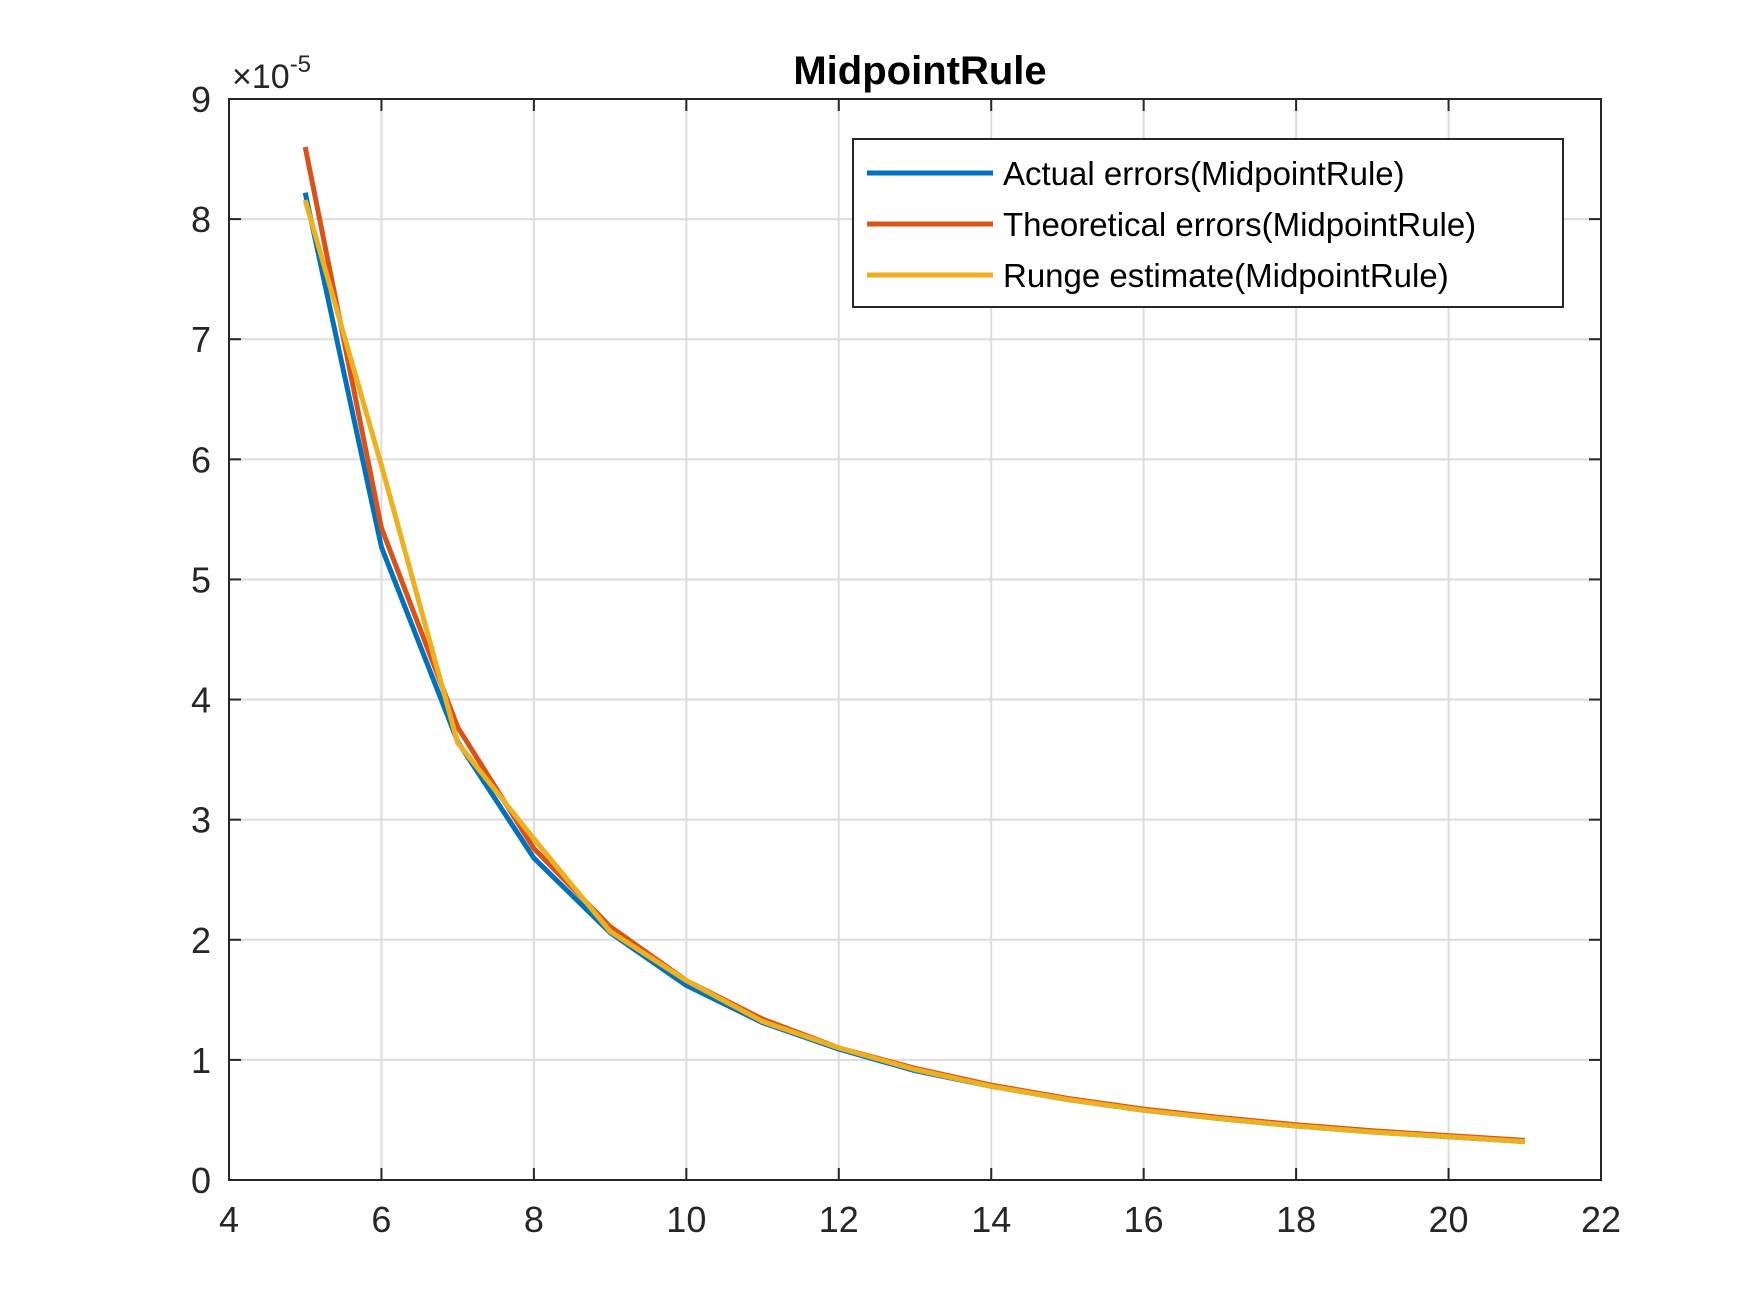 The width and height of the screenshot is (1750, 1313). I want to click on legend-label-1: Actual errors(MidpointRule), so click(1204, 173).